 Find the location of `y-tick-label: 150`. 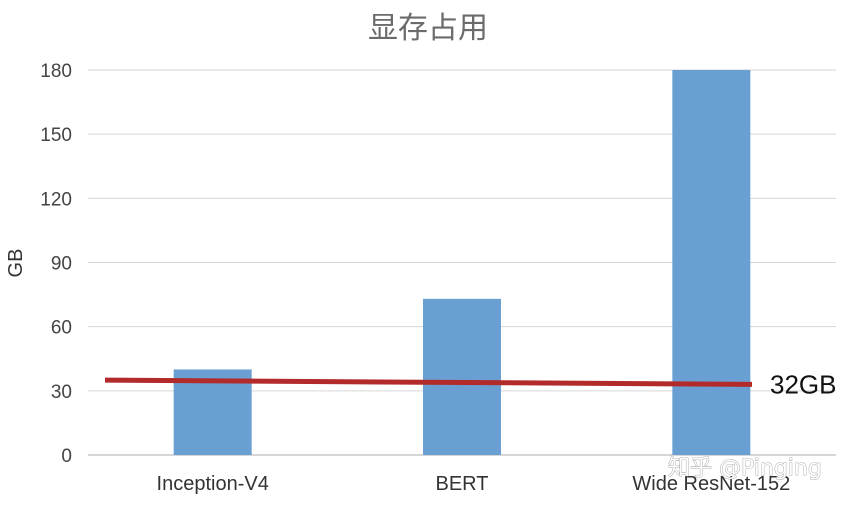

y-tick-label: 150 is located at coordinates (56, 135).